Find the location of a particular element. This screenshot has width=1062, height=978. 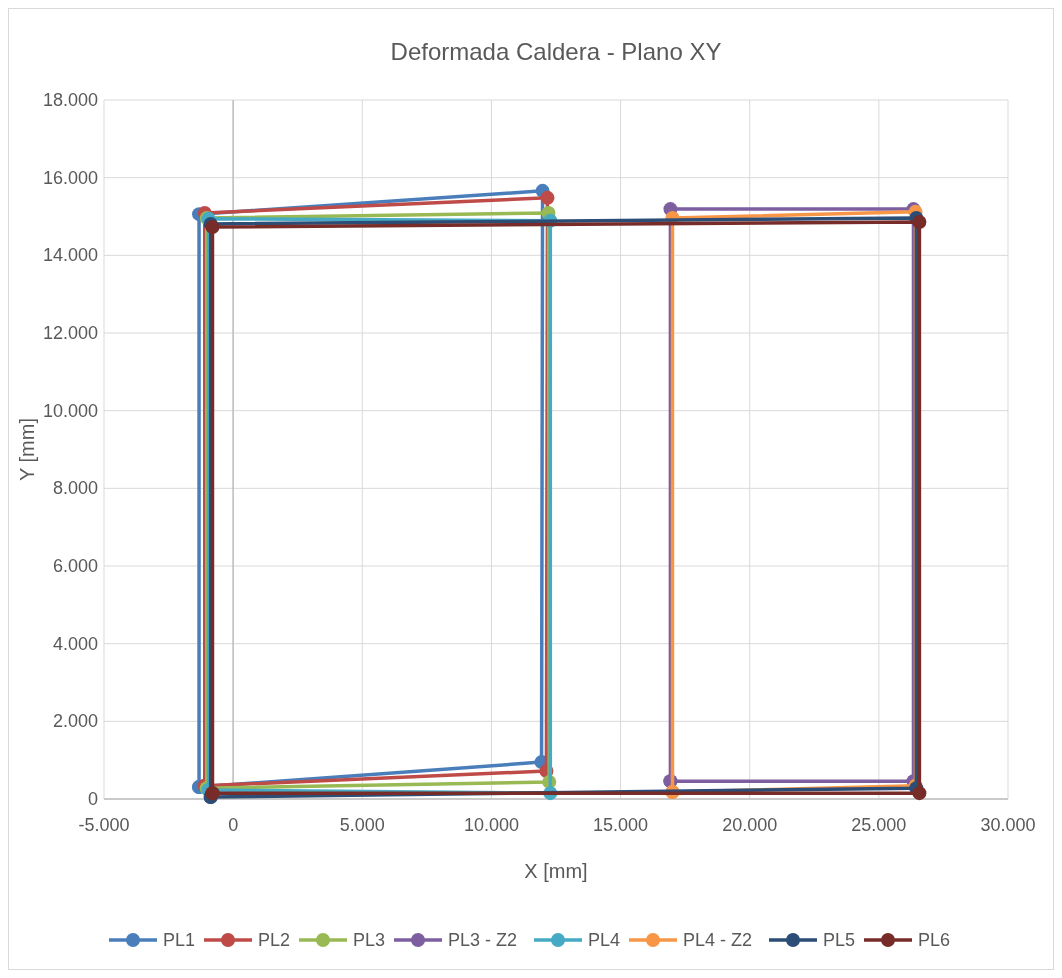

legend-label: PL4 - Z2 is located at coordinates (718, 940).